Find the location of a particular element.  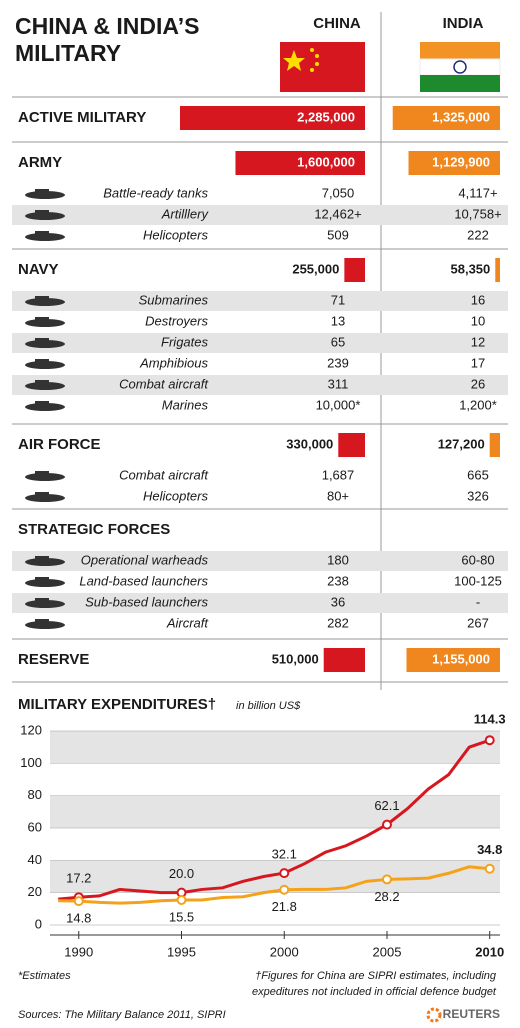

y-tick-label: 100 is located at coordinates (31, 762).